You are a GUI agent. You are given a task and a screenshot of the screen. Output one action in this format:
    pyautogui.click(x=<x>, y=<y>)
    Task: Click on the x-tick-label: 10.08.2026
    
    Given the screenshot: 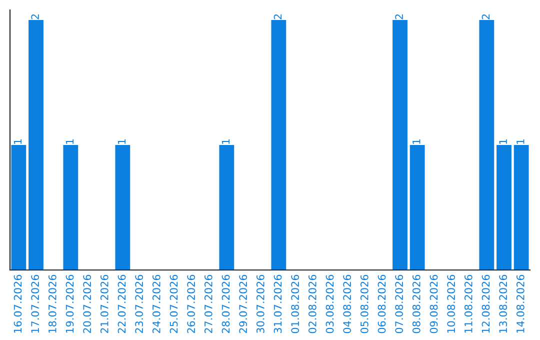 What is the action you would take?
    pyautogui.click(x=451, y=303)
    